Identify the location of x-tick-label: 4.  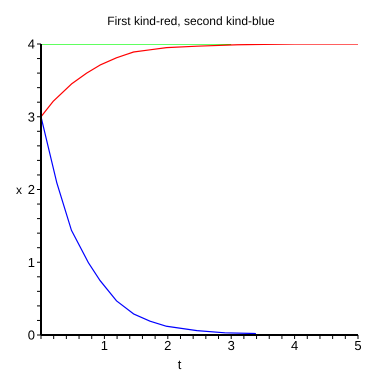
(294, 346).